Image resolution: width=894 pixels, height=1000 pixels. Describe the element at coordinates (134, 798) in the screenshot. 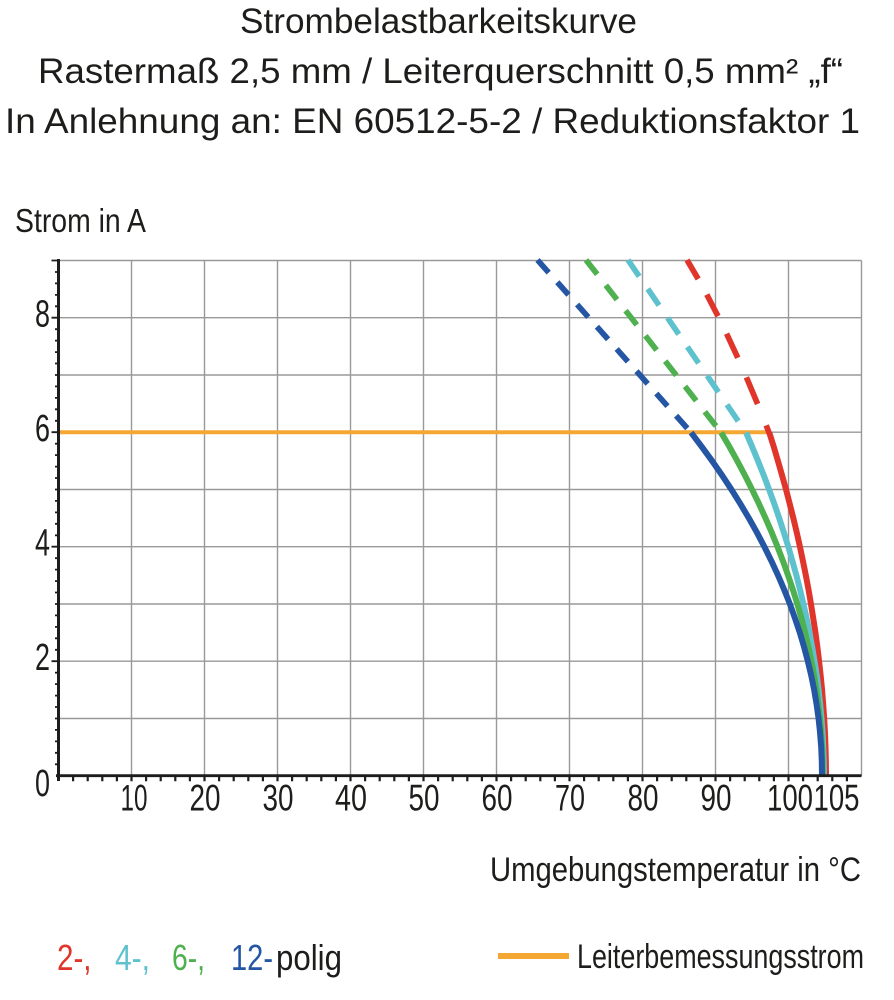

I see `svg-text: 10` at that location.